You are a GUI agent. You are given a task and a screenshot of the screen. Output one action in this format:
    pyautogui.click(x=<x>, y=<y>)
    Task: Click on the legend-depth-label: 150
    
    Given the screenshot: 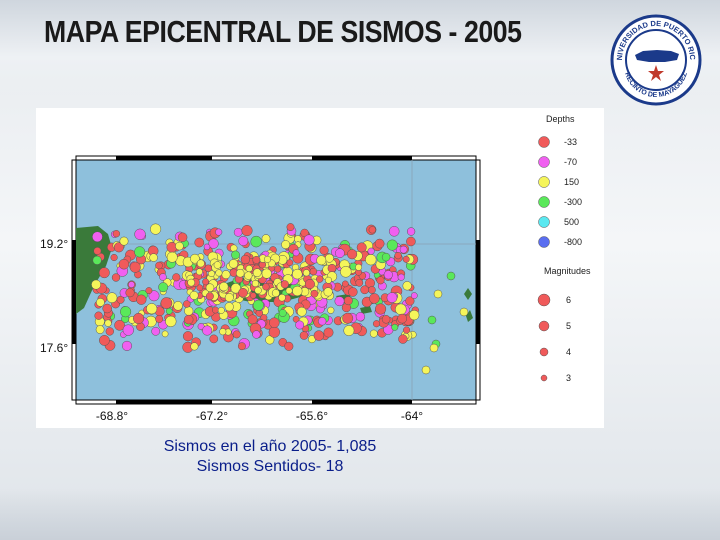 What is the action you would take?
    pyautogui.click(x=571, y=182)
    